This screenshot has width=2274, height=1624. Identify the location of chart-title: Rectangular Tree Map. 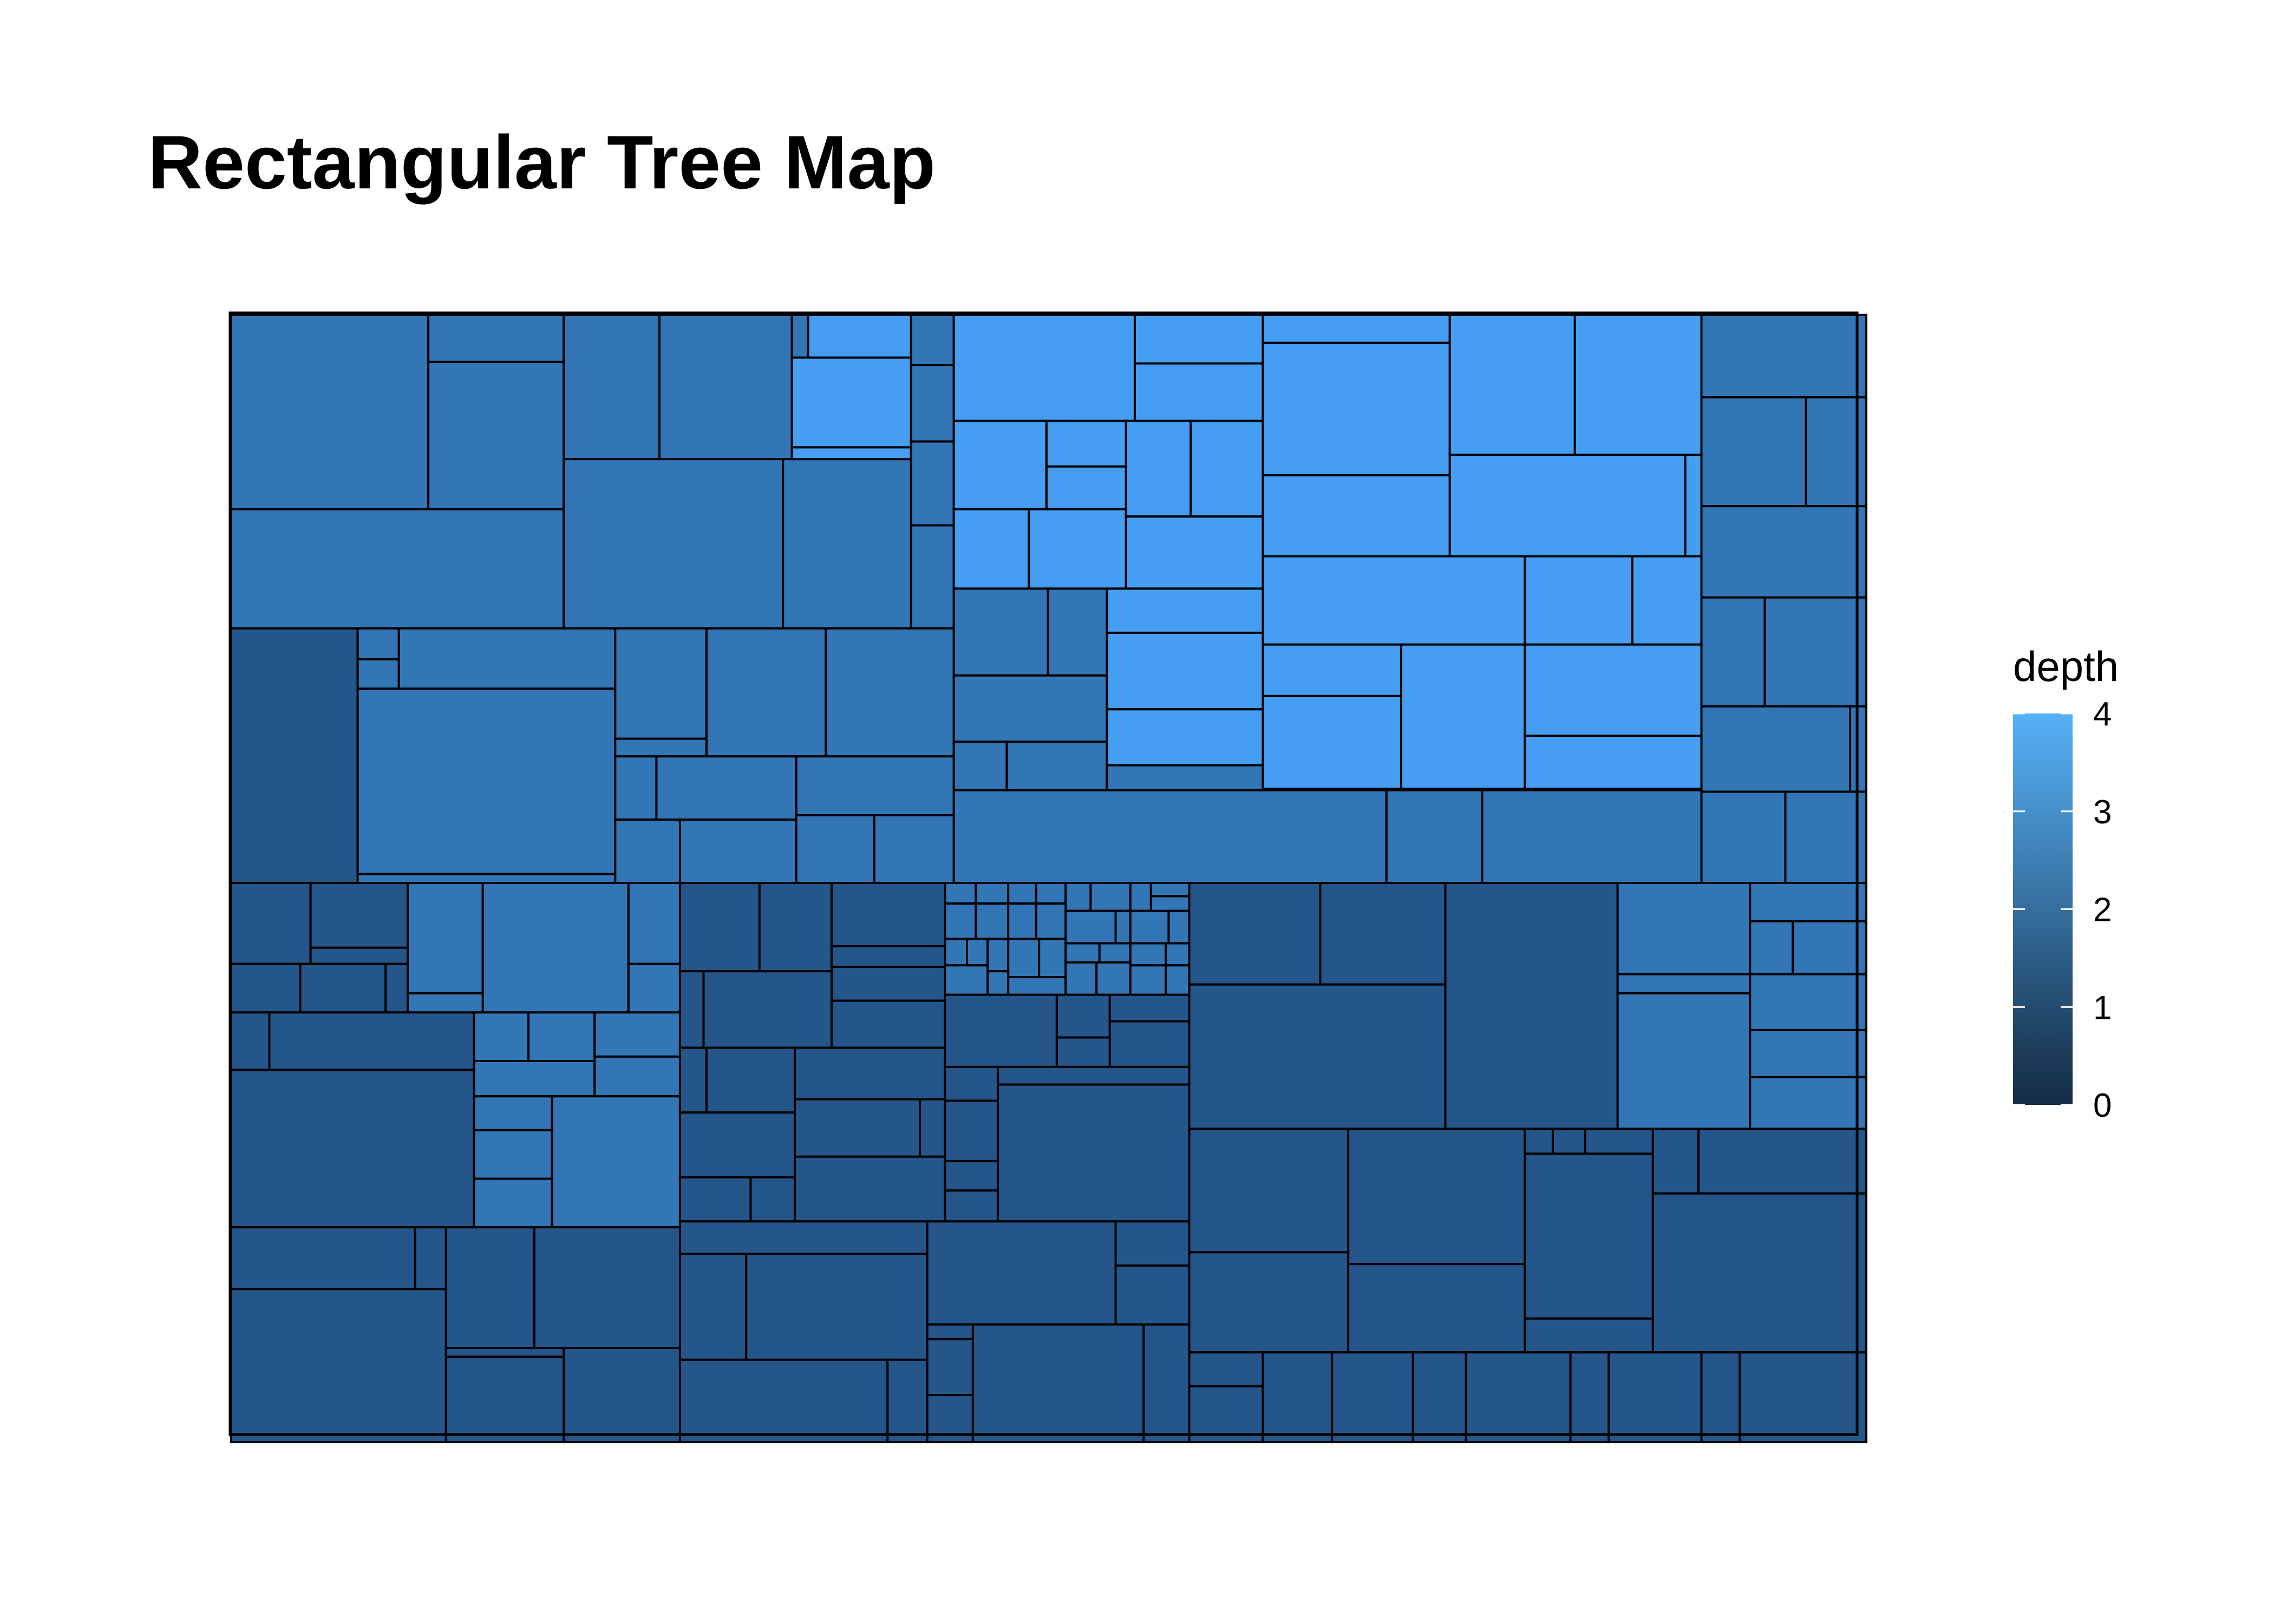
(542, 162).